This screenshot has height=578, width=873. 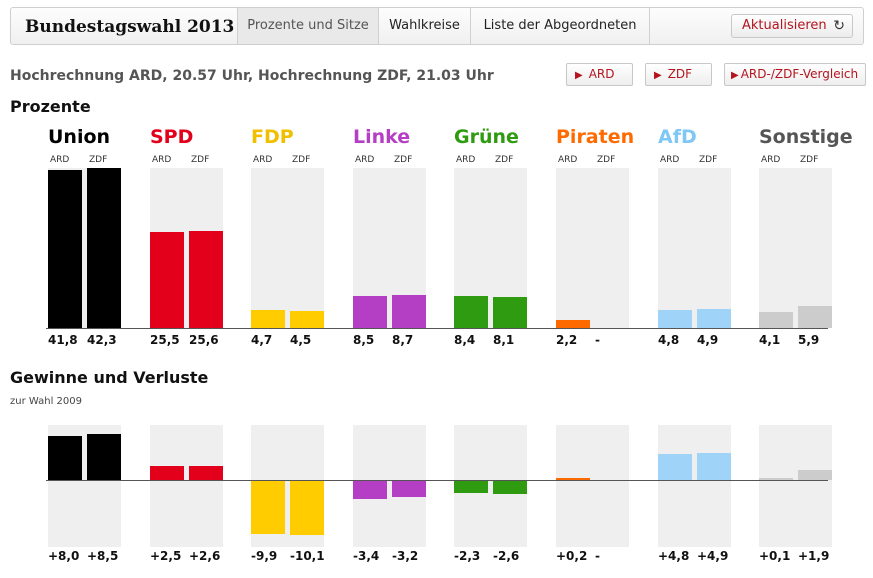 I want to click on compare-button: ▶ ARD-/ZDF-Vergleich, so click(x=795, y=74).